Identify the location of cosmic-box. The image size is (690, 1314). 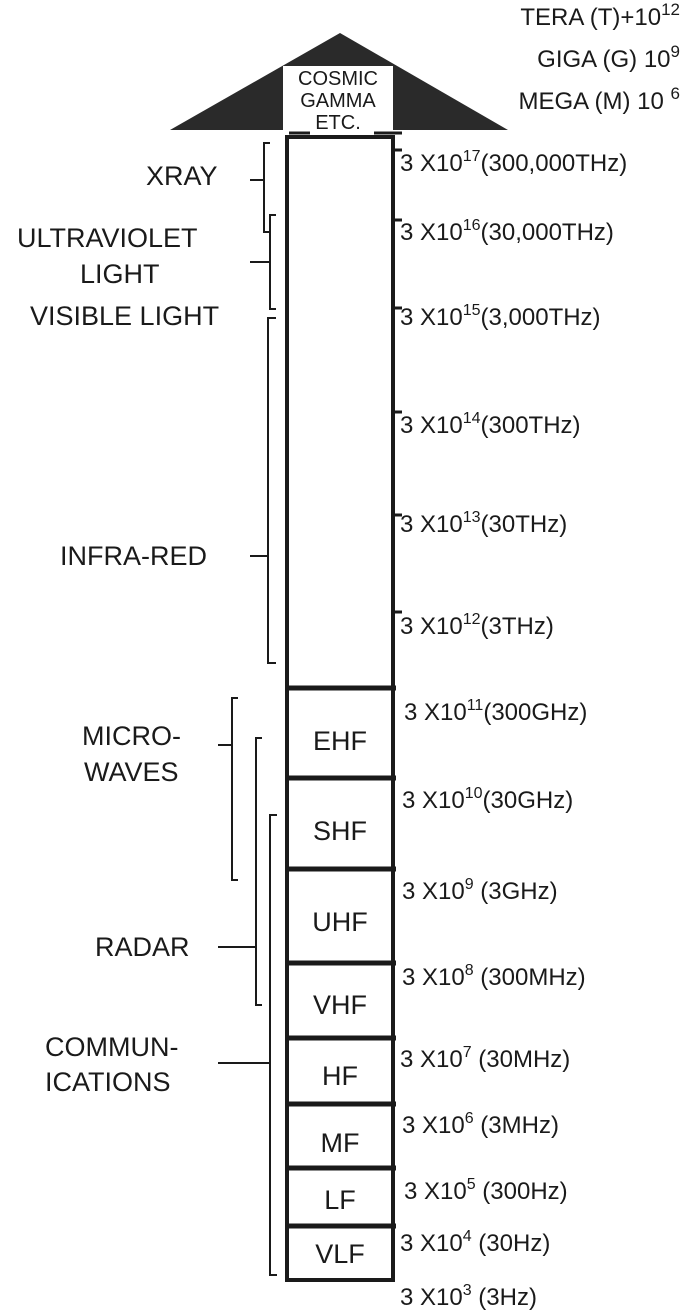
(338, 102).